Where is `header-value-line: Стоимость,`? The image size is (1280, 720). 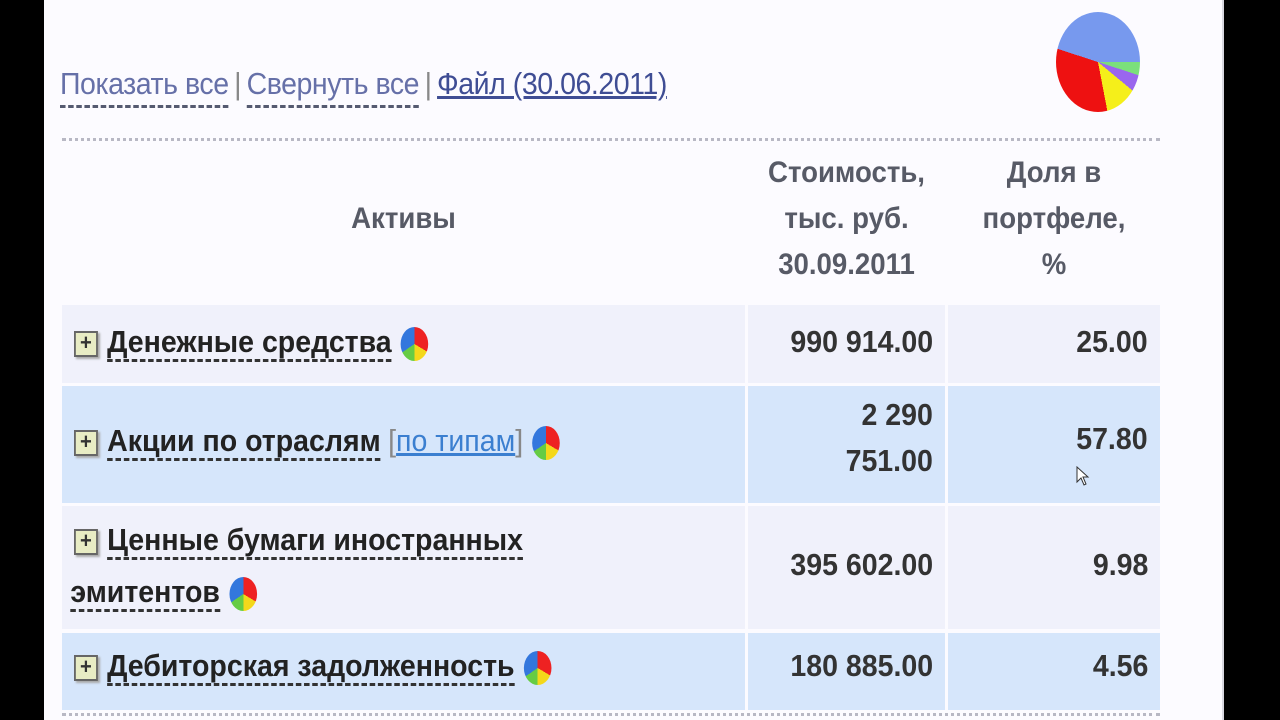
header-value-line: Стоимость, is located at coordinates (846, 172).